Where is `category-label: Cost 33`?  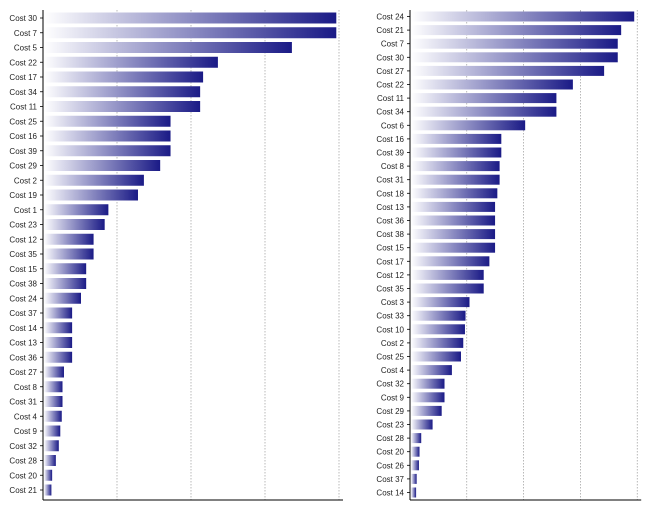
category-label: Cost 33 is located at coordinates (390, 316).